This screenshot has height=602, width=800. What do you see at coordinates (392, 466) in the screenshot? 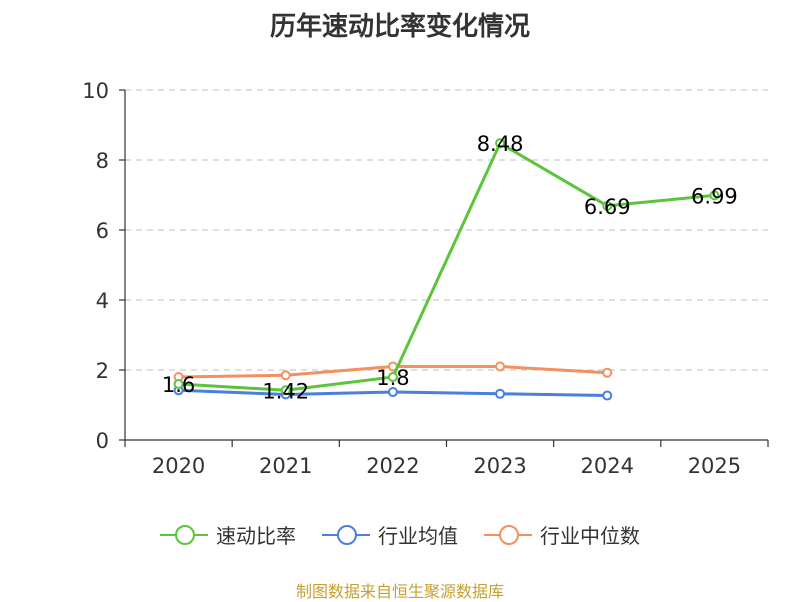
I see `x-tick-label: 2022` at bounding box center [392, 466].